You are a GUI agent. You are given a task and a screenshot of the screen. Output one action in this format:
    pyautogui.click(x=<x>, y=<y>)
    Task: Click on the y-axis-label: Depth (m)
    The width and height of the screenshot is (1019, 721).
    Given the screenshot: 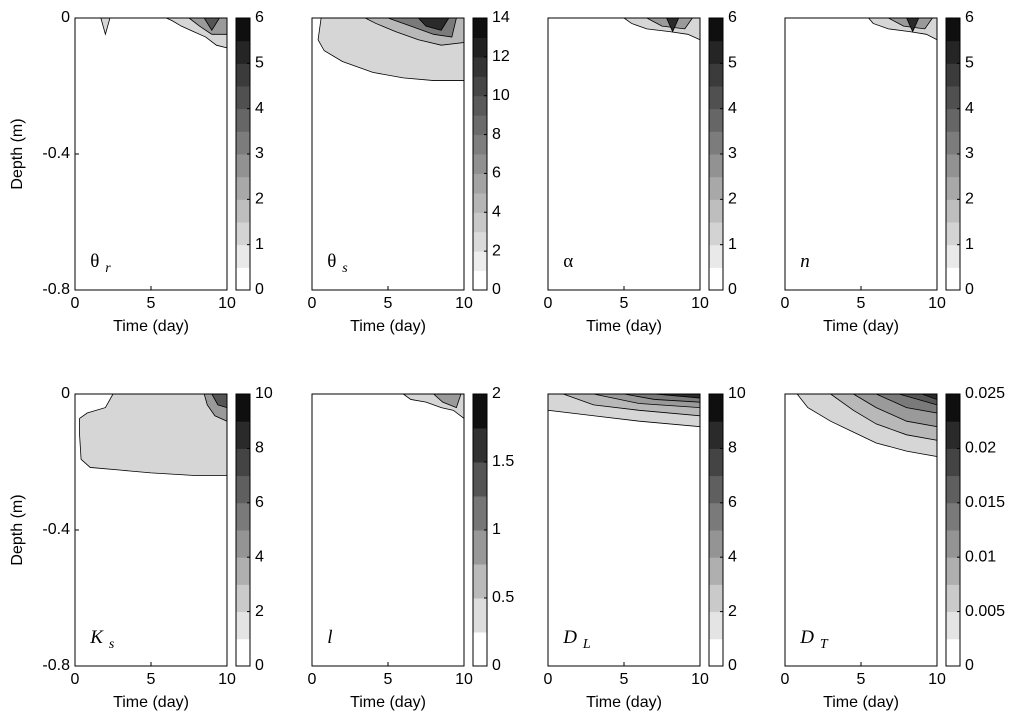 What is the action you would take?
    pyautogui.click(x=17, y=529)
    